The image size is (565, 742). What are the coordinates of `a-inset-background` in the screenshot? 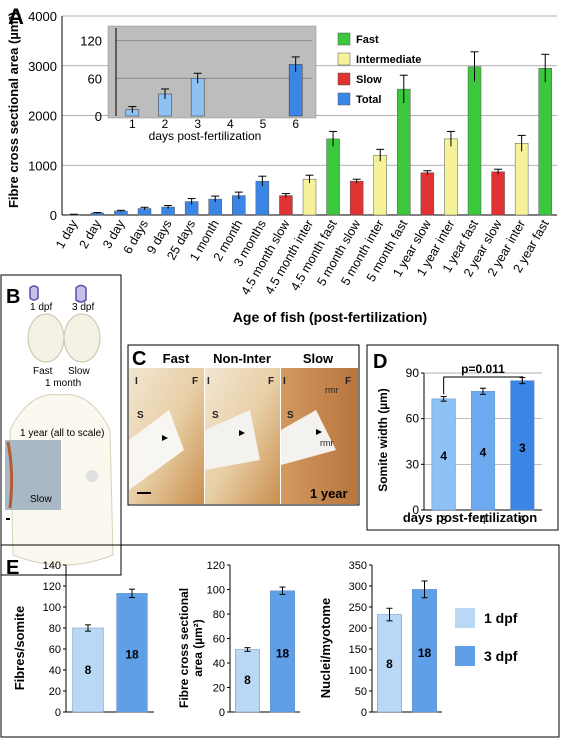 It's located at (212, 72).